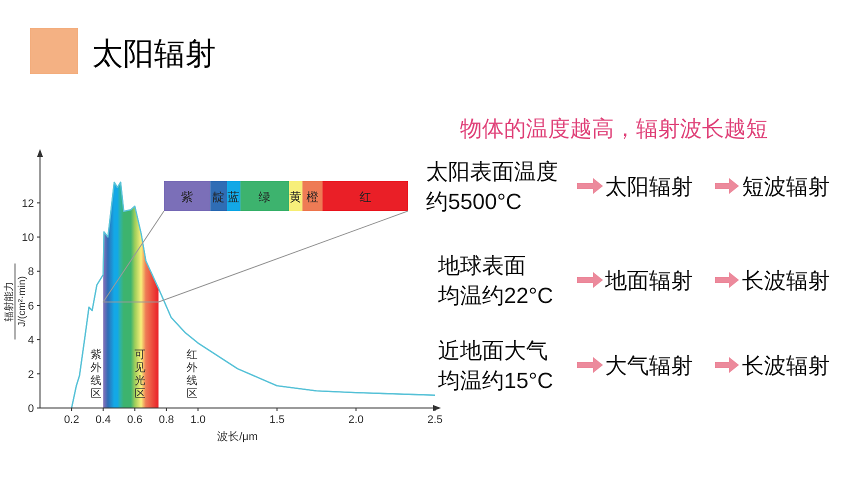  I want to click on x-tick-label: 0.2, so click(72, 420).